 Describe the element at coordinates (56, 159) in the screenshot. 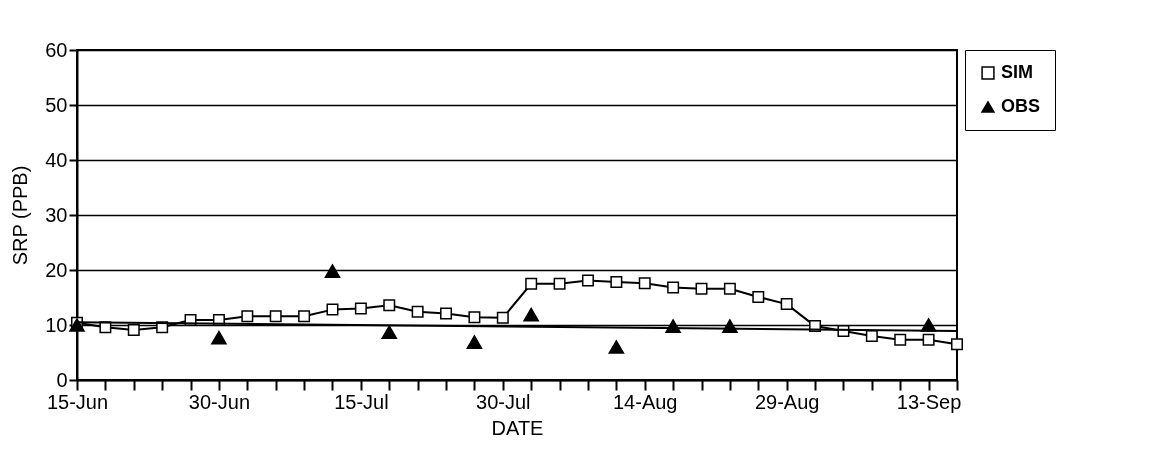

I see `y-tick-label: 40` at that location.